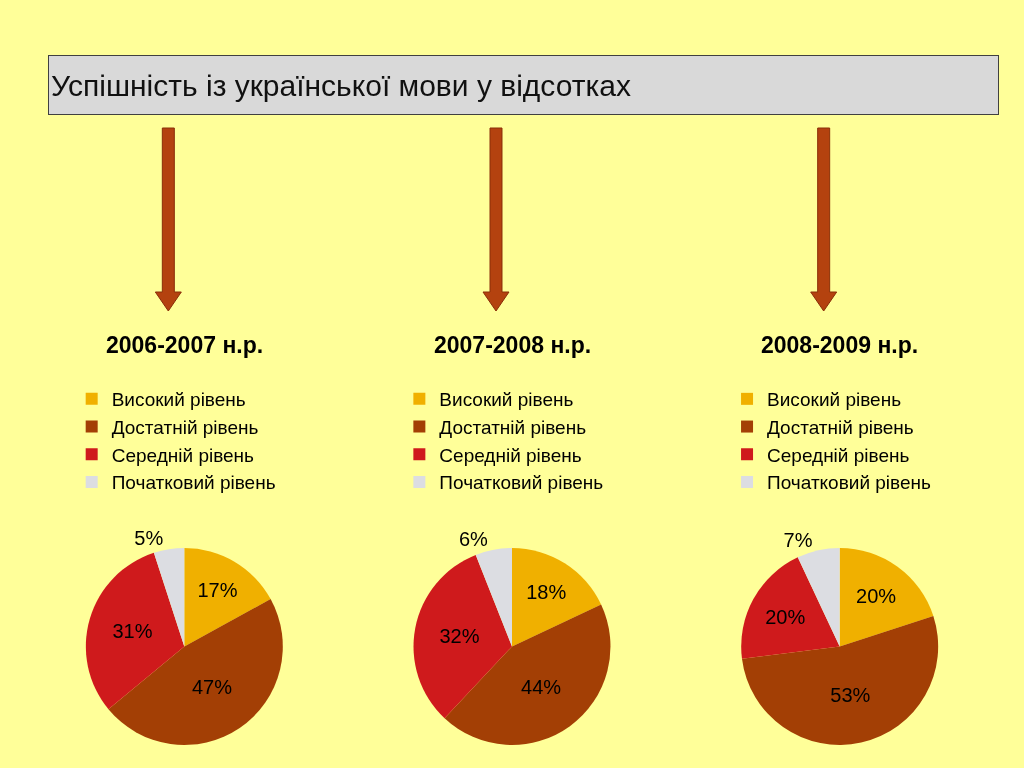 This screenshot has width=1024, height=768. What do you see at coordinates (217, 590) in the screenshot?
I see `data-label: 17%` at bounding box center [217, 590].